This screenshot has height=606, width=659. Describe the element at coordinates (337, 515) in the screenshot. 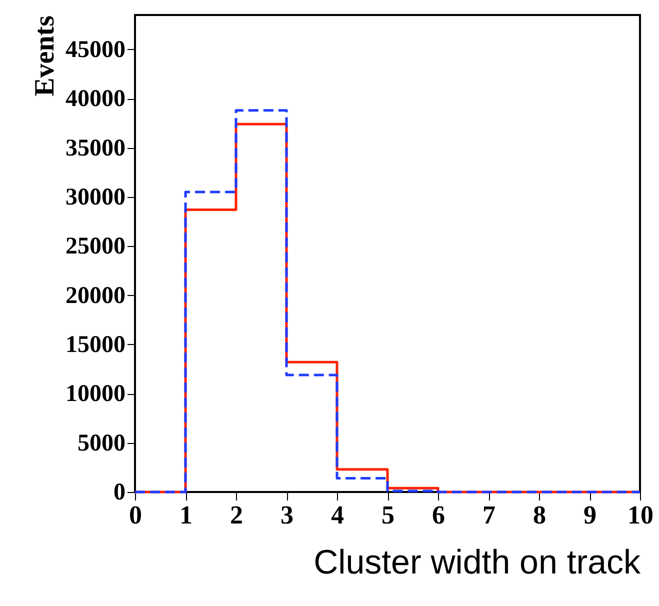

I see `x-tick-label: 4` at that location.